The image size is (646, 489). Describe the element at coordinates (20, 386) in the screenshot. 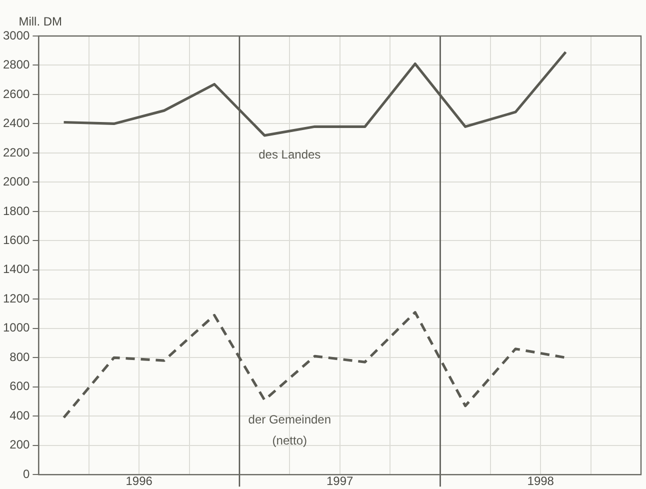

I see `y-tick-label: 600` at that location.